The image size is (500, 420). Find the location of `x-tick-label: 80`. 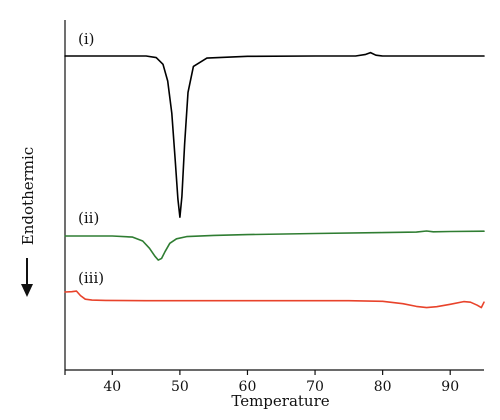

x-tick-label: 80 is located at coordinates (383, 387).